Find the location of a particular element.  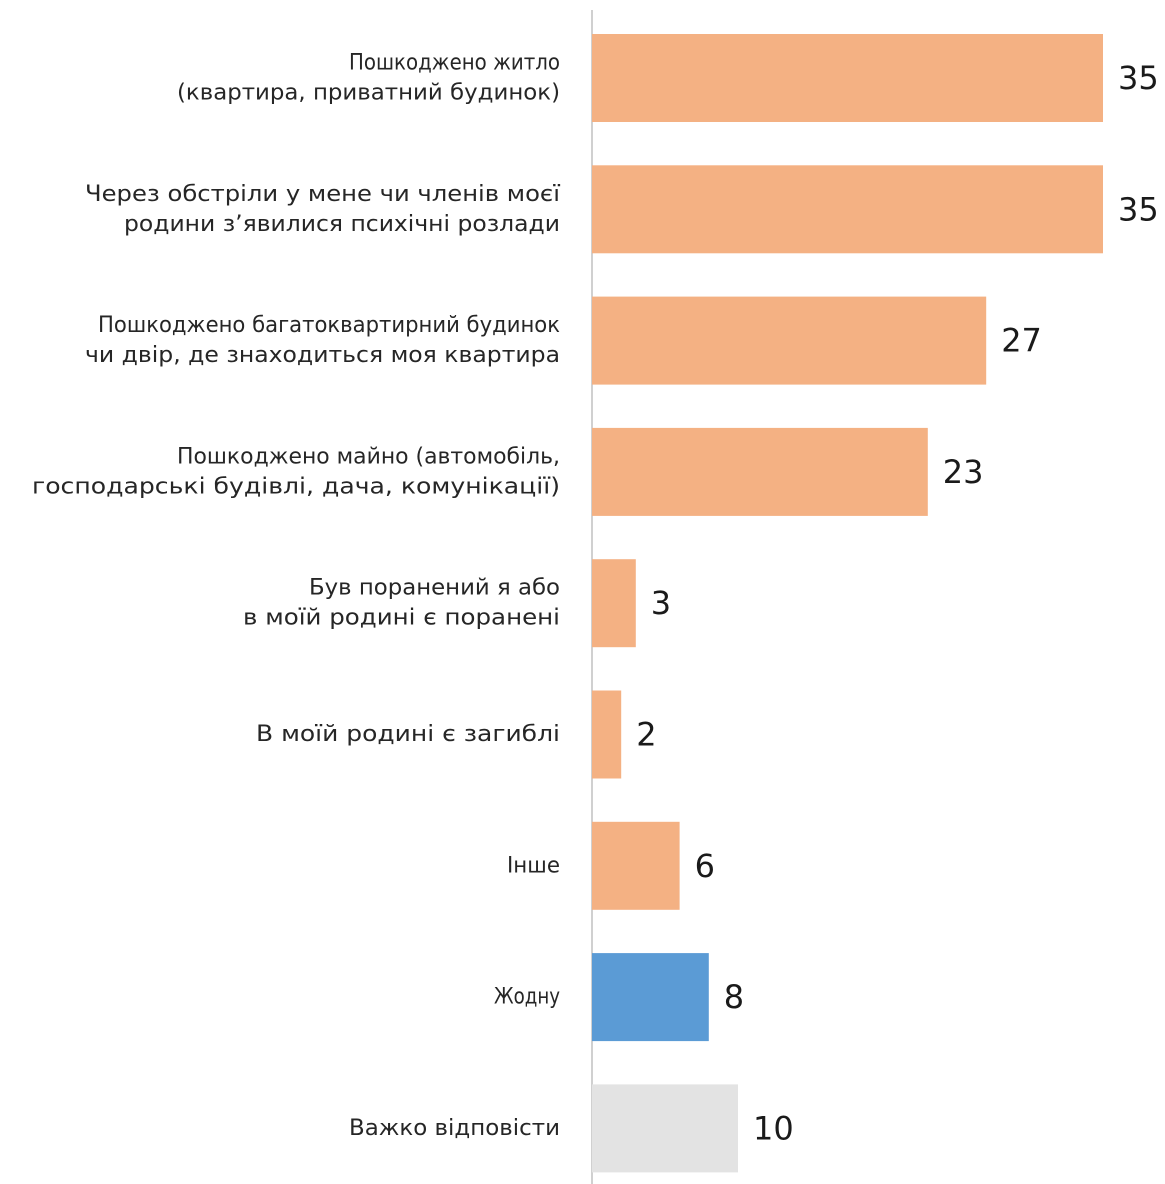

category-label-2-line-0: Пошкоджено багатоквартирний будинок is located at coordinates (329, 325).